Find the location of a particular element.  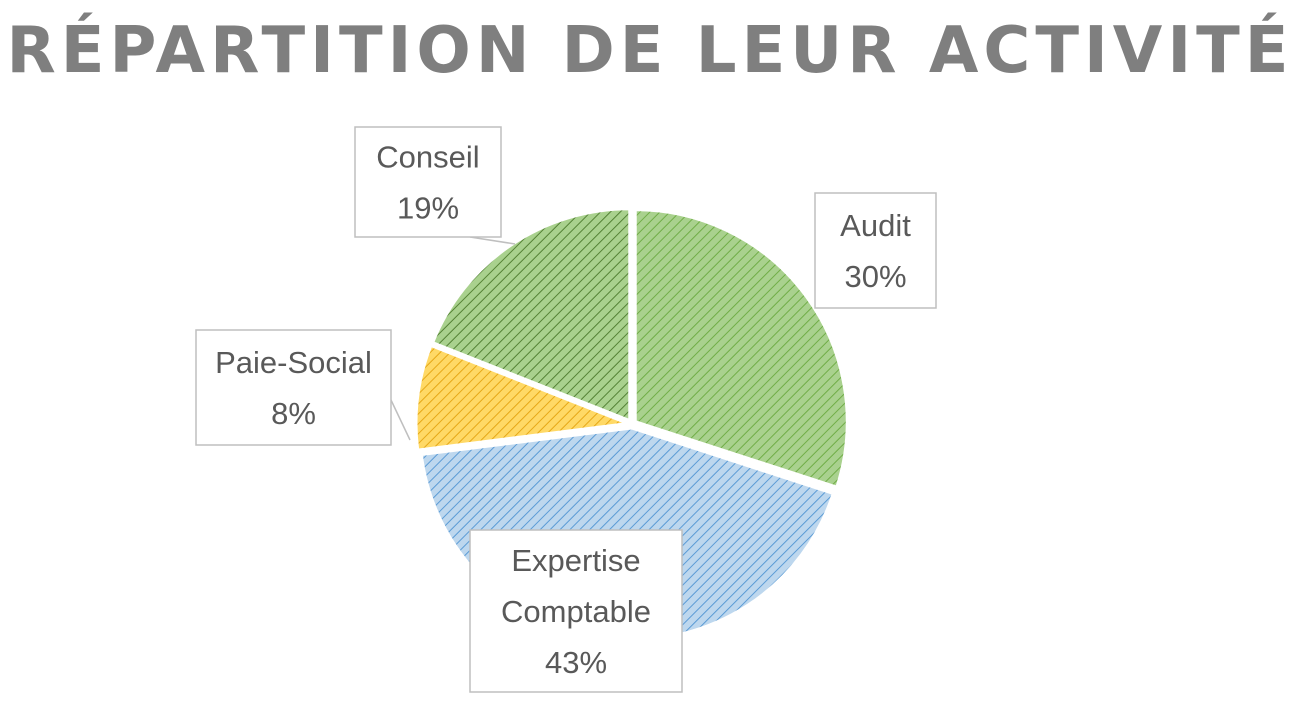

chart-title: RÉPARTITION DE LEUR ACTIVITÉ is located at coordinates (650, 51).